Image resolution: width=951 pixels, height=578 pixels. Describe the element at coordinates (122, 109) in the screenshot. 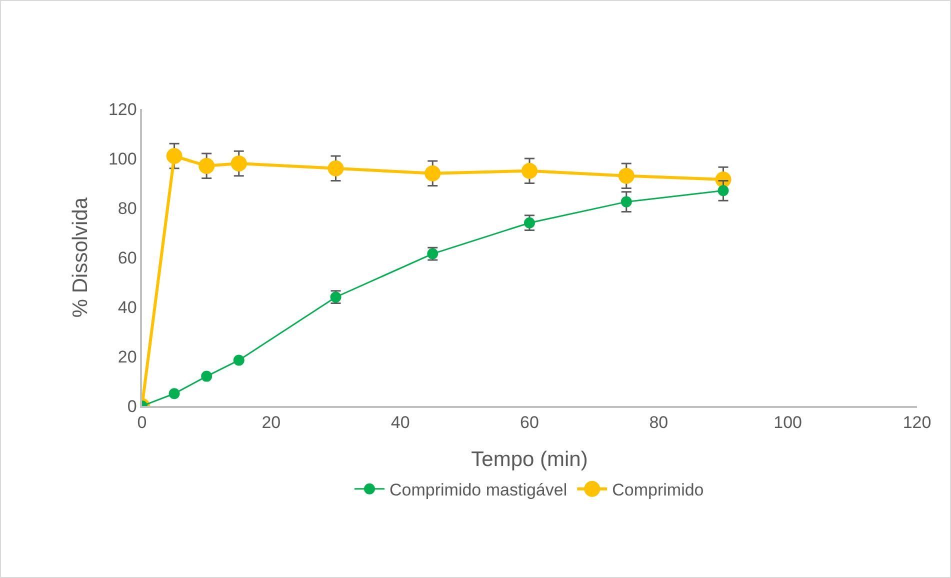

I see `y-tick-label: 120` at that location.